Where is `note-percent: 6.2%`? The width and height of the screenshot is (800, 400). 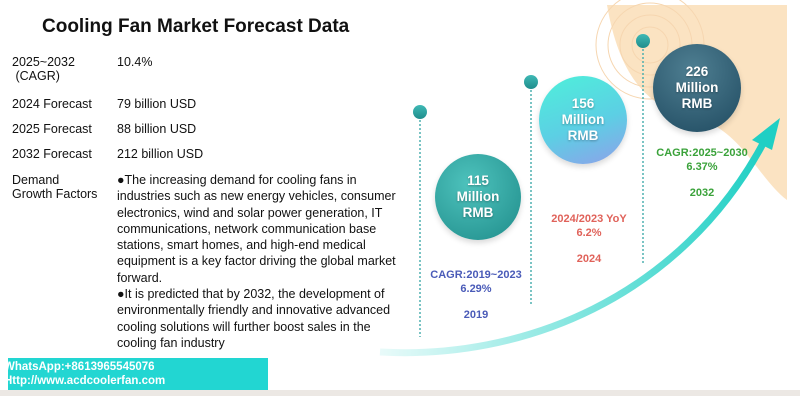
note-percent: 6.2% is located at coordinates (589, 233).